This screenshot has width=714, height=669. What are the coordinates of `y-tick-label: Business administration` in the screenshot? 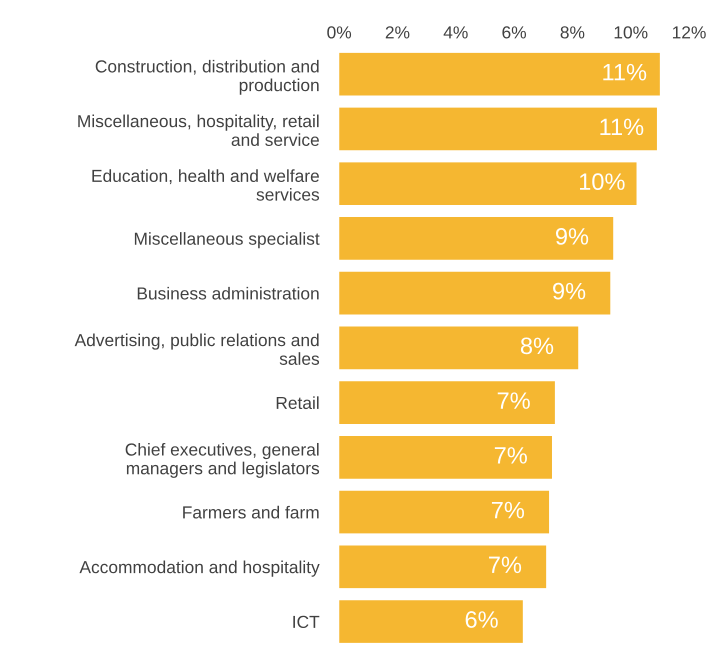 It's located at (228, 293).